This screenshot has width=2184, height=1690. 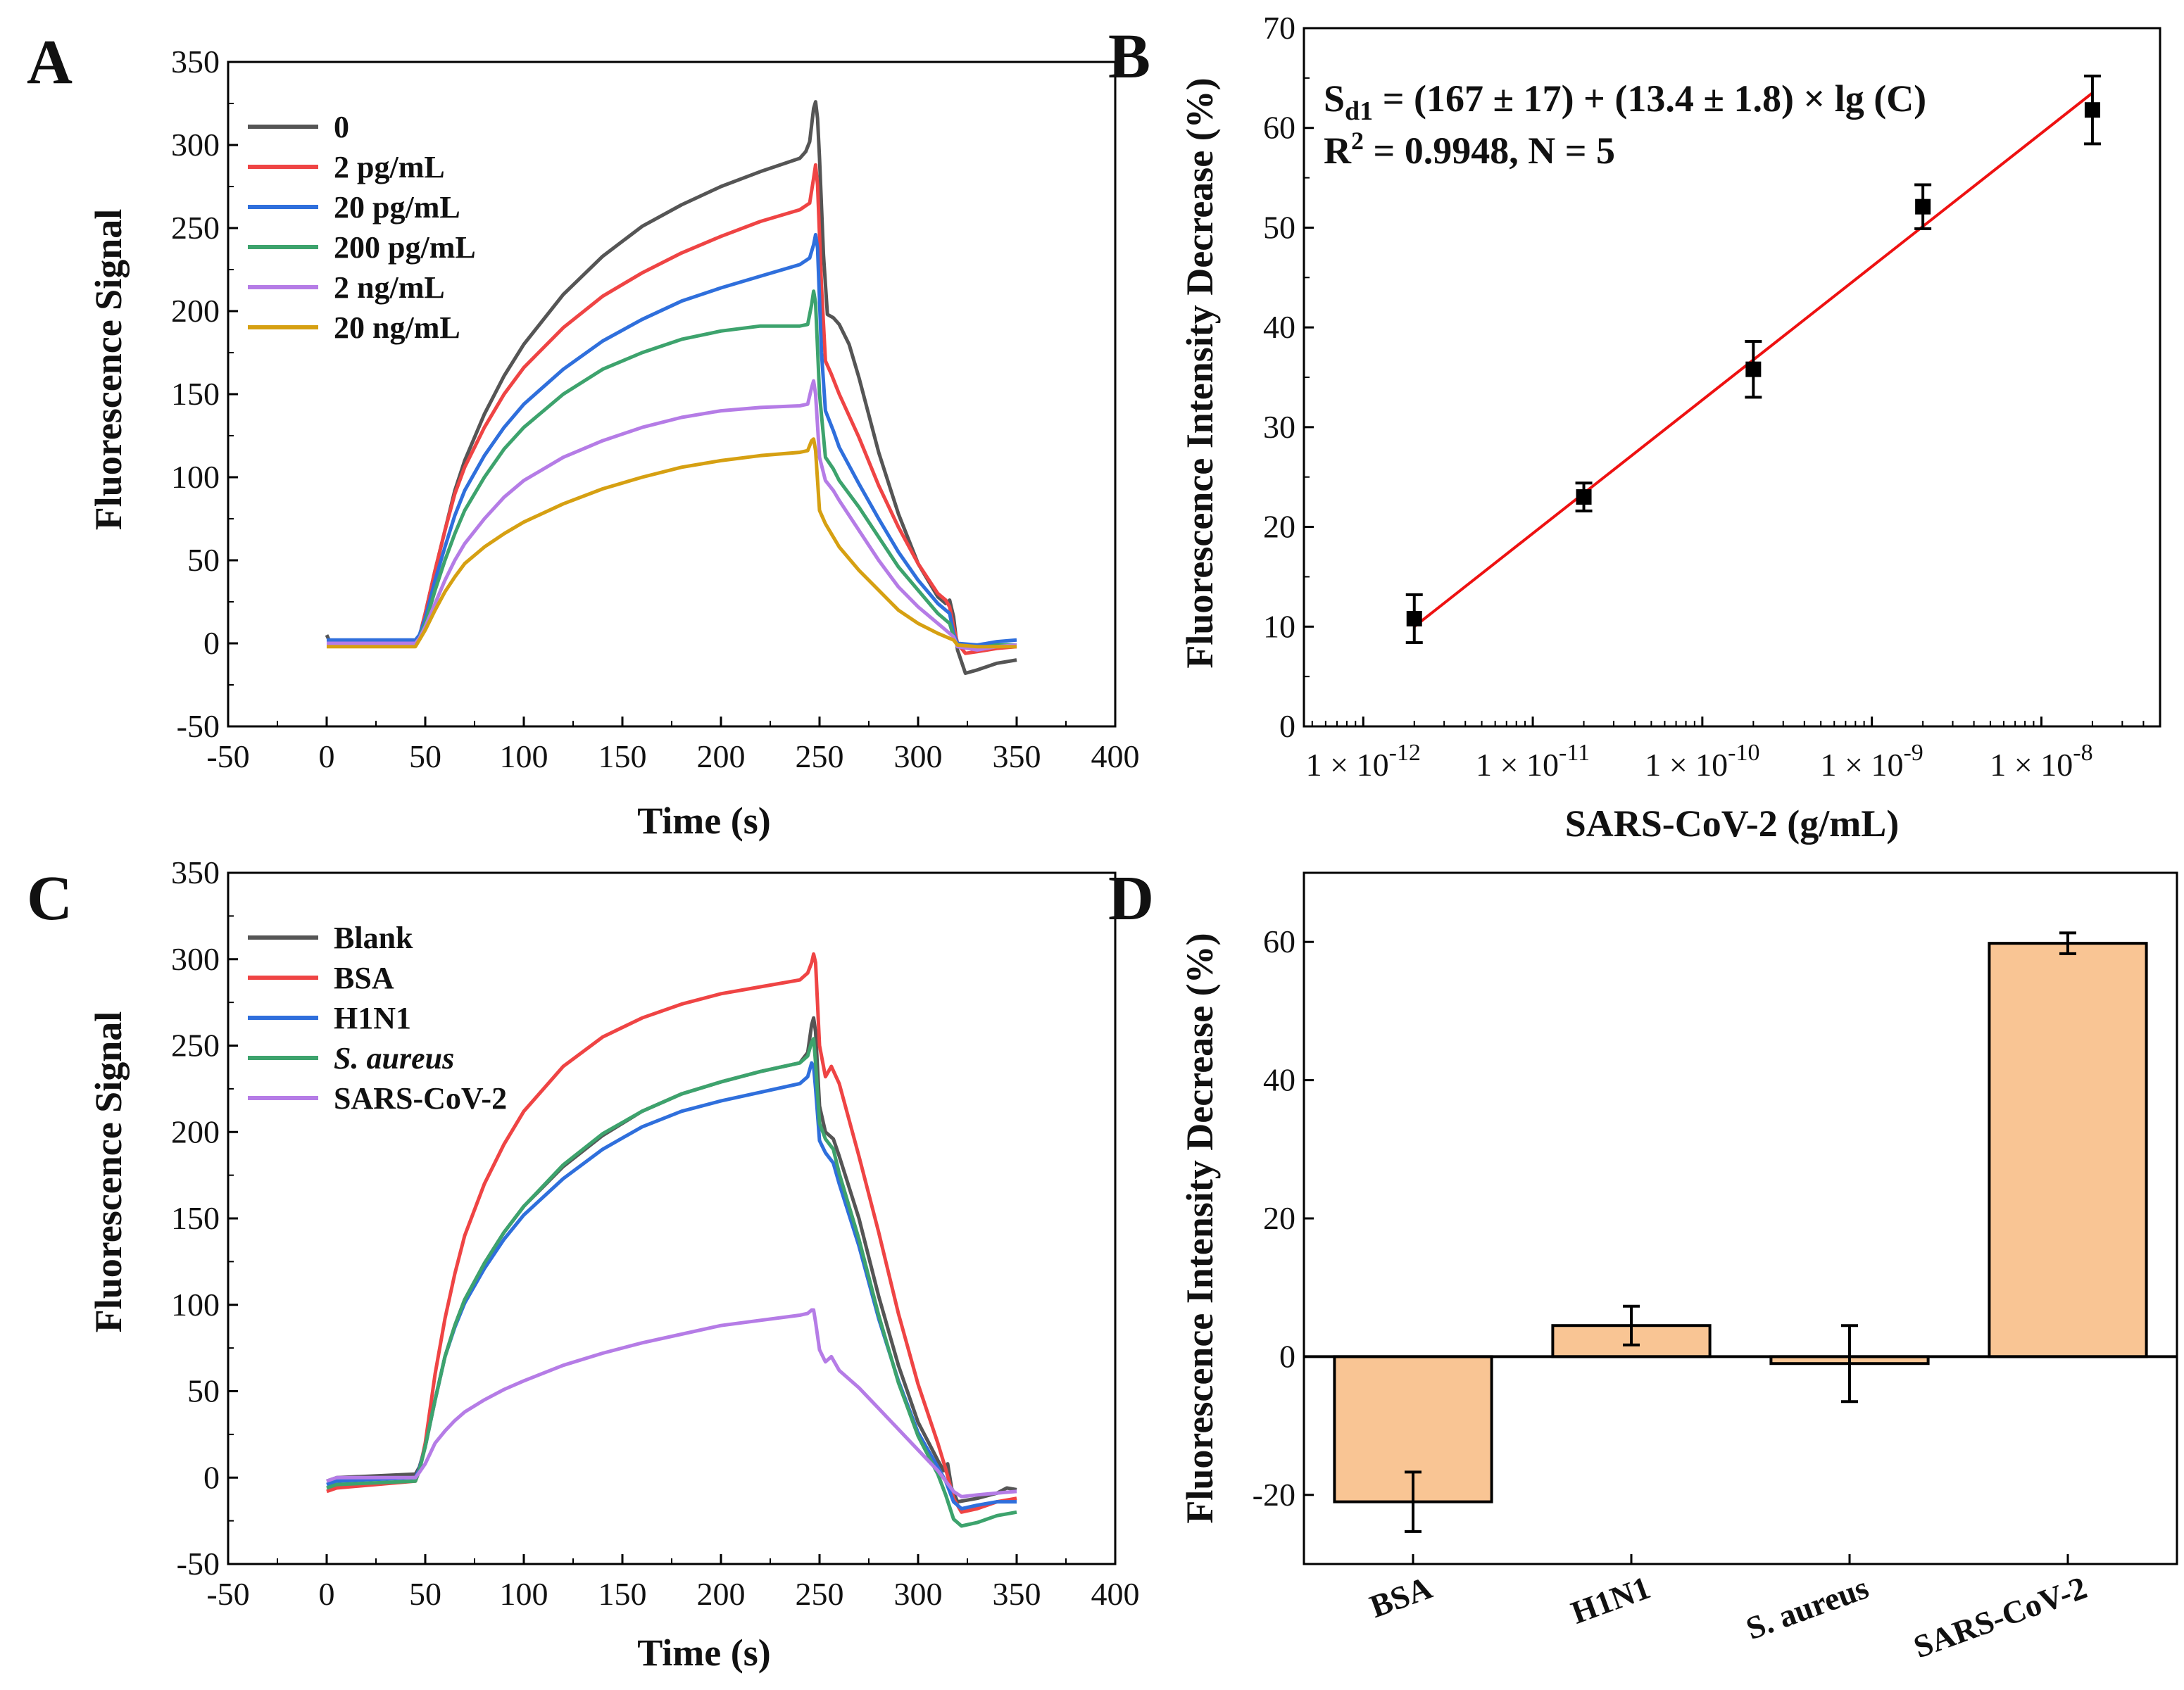 What do you see at coordinates (1872, 761) in the screenshot?
I see `x-tick-label: 1 × 10⁻⁹` at bounding box center [1872, 761].